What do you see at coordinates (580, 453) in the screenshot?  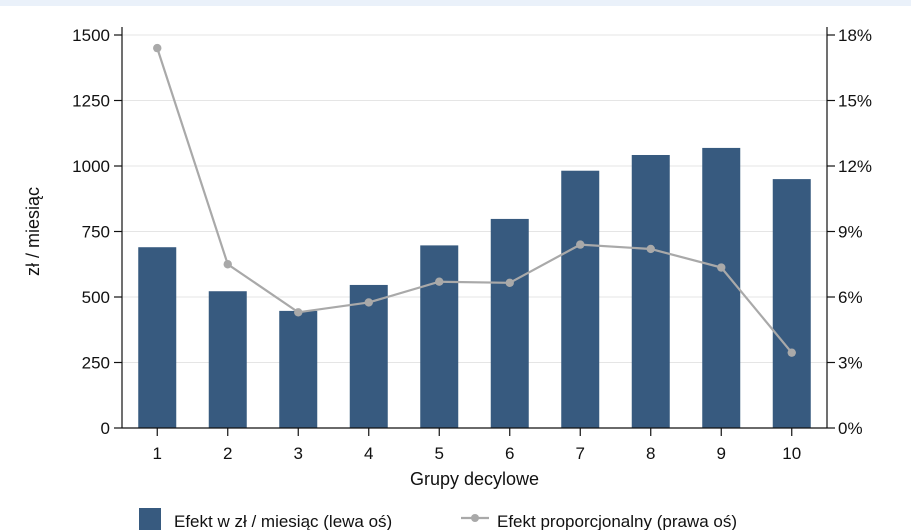 I see `x-tick-label: 7` at bounding box center [580, 453].